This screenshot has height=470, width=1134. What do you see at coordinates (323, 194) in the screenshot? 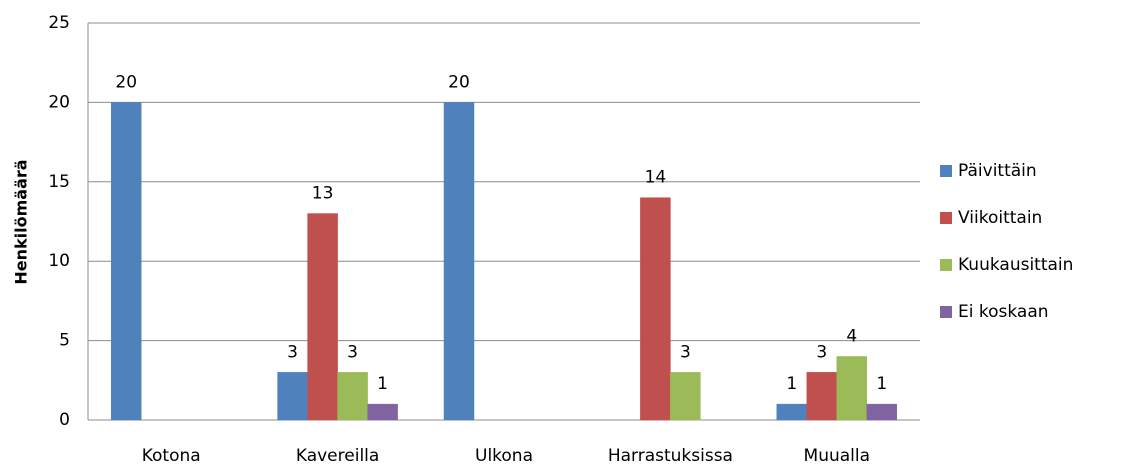
I see `data-label: 13` at bounding box center [323, 194].